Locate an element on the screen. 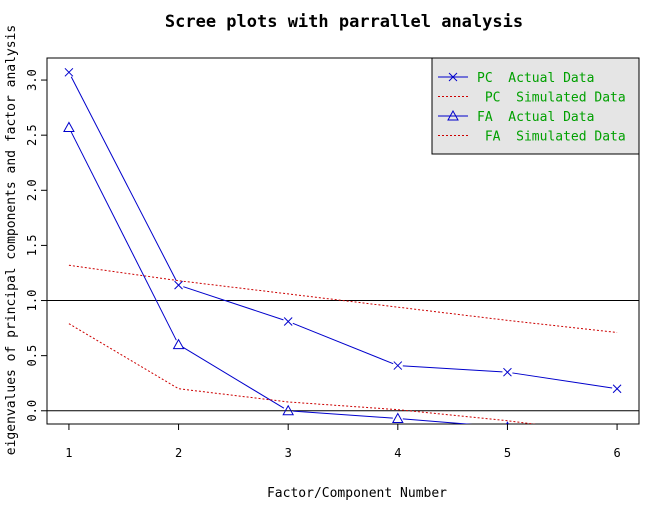 The height and width of the screenshot is (505, 656). x-axis-label: Factor/Component Number is located at coordinates (357, 493).